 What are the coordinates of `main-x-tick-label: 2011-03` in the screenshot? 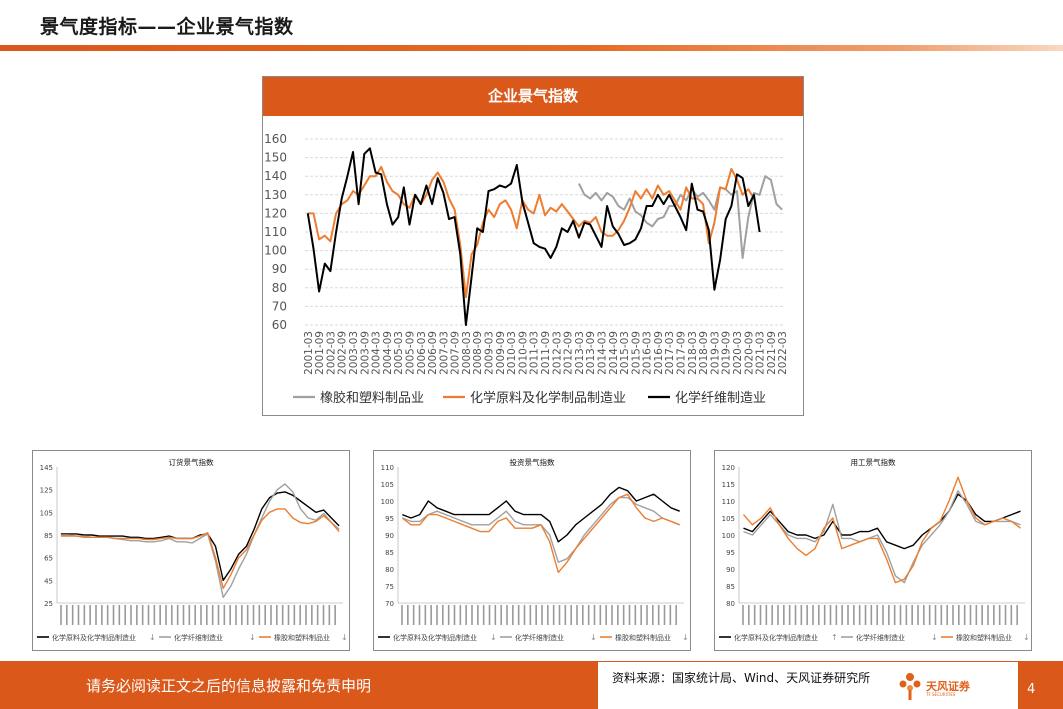 It's located at (535, 353).